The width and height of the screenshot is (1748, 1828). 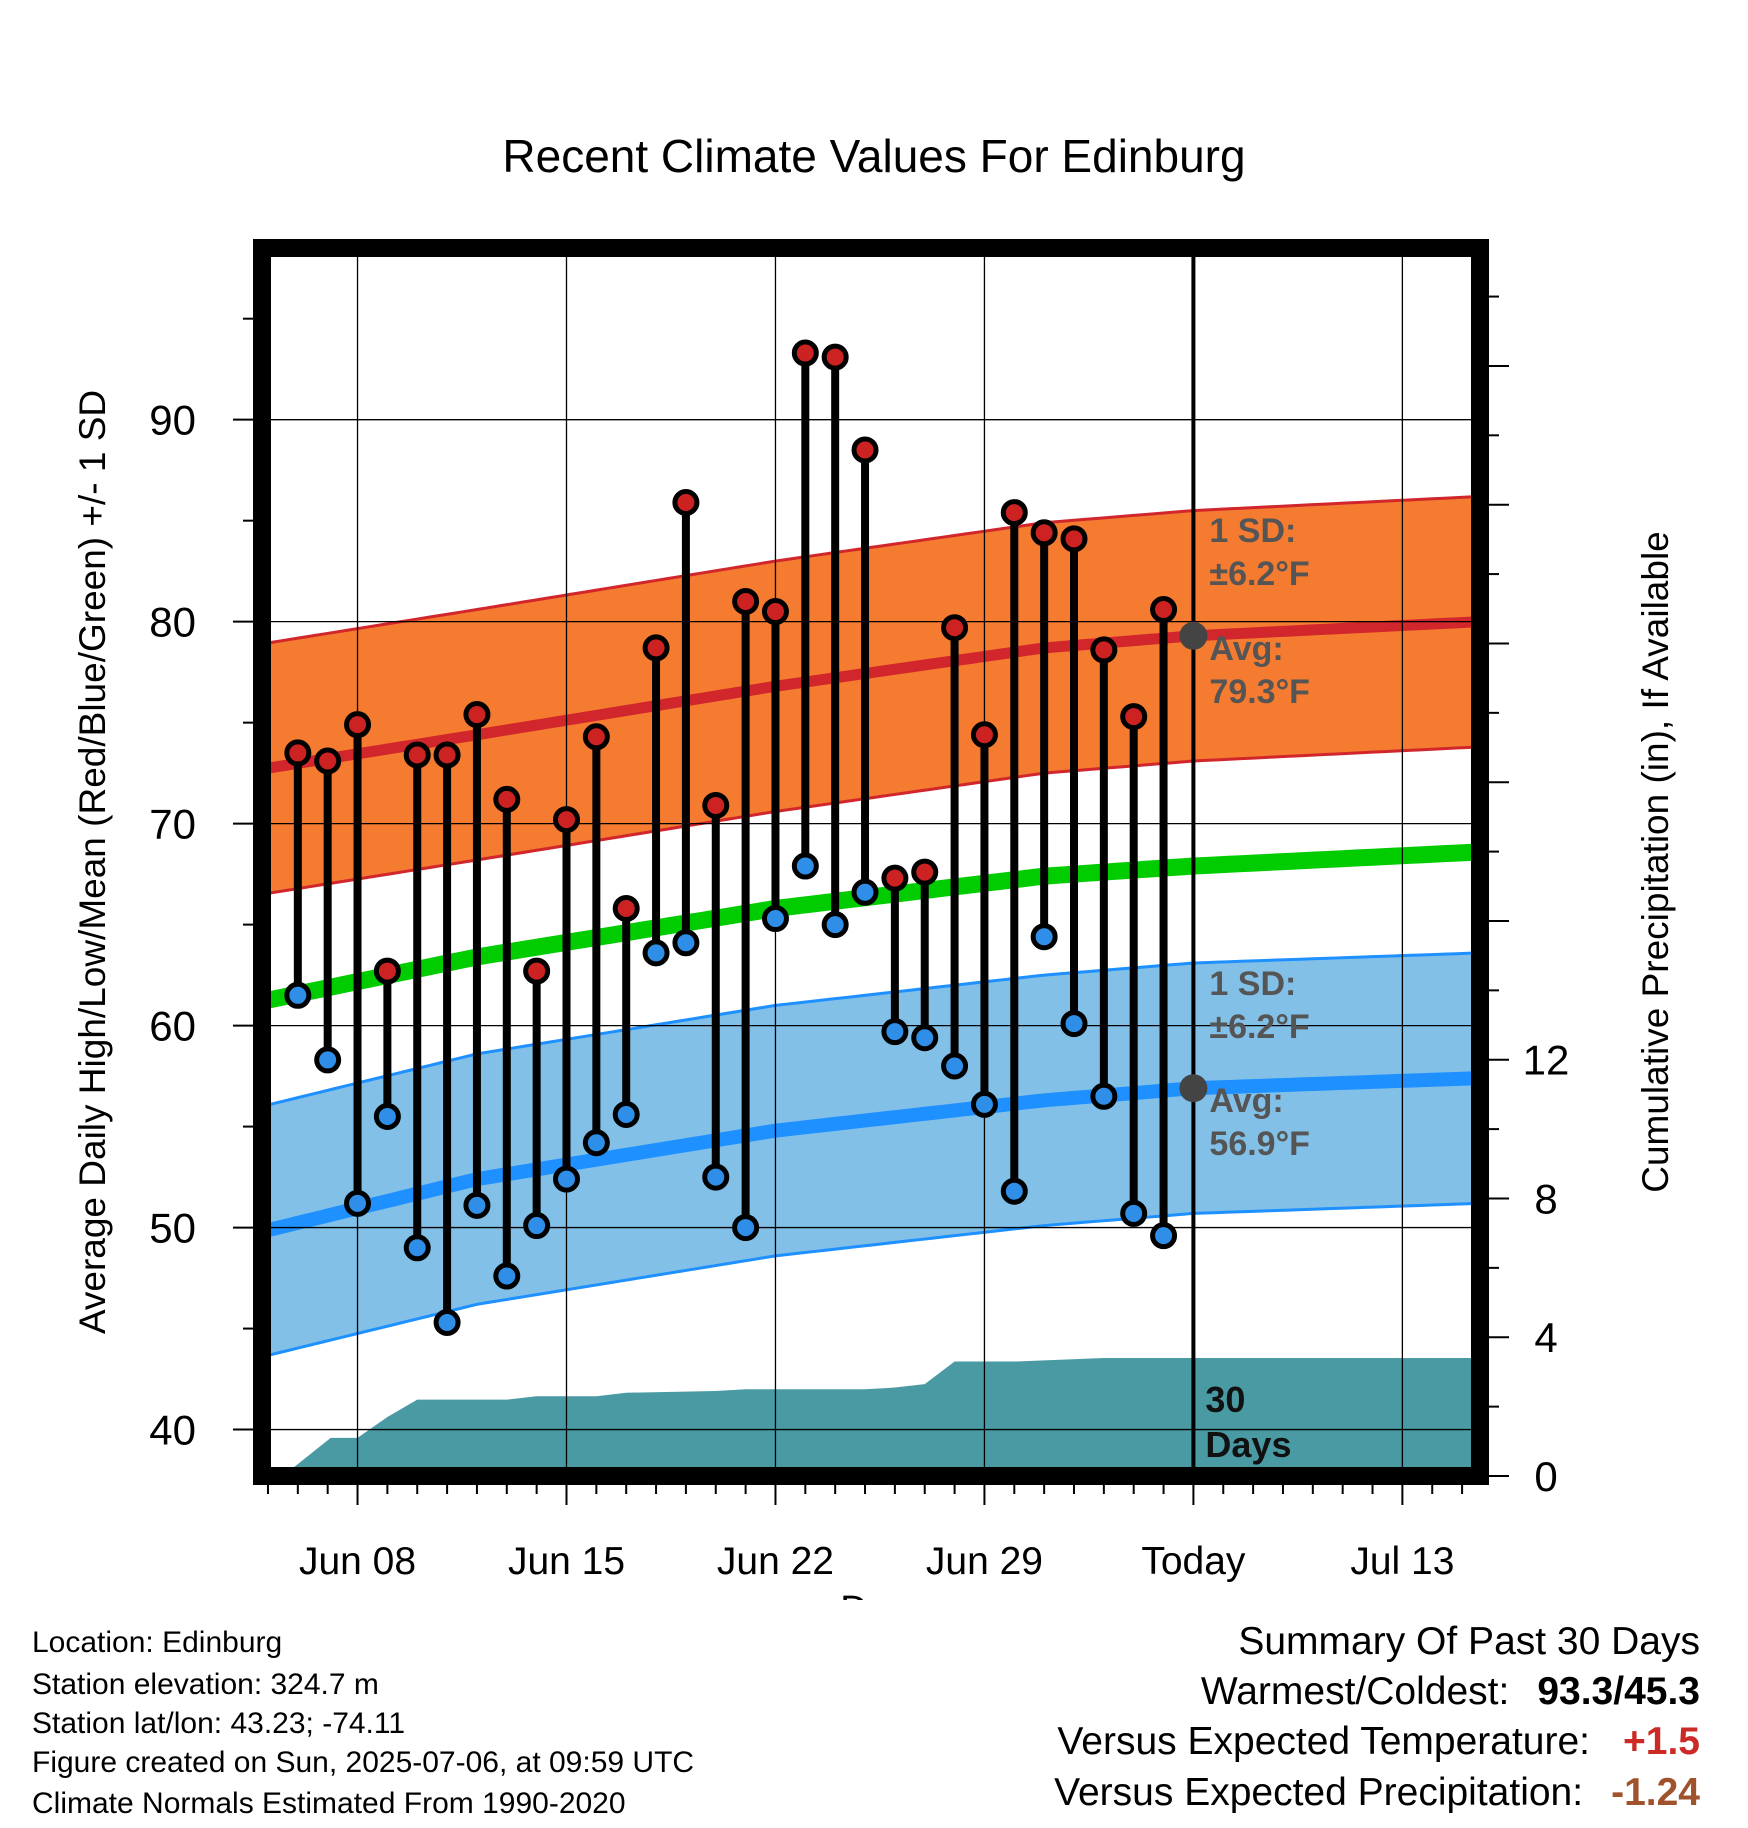 What do you see at coordinates (172, 1228) in the screenshot?
I see `y-tick-label: 50` at bounding box center [172, 1228].